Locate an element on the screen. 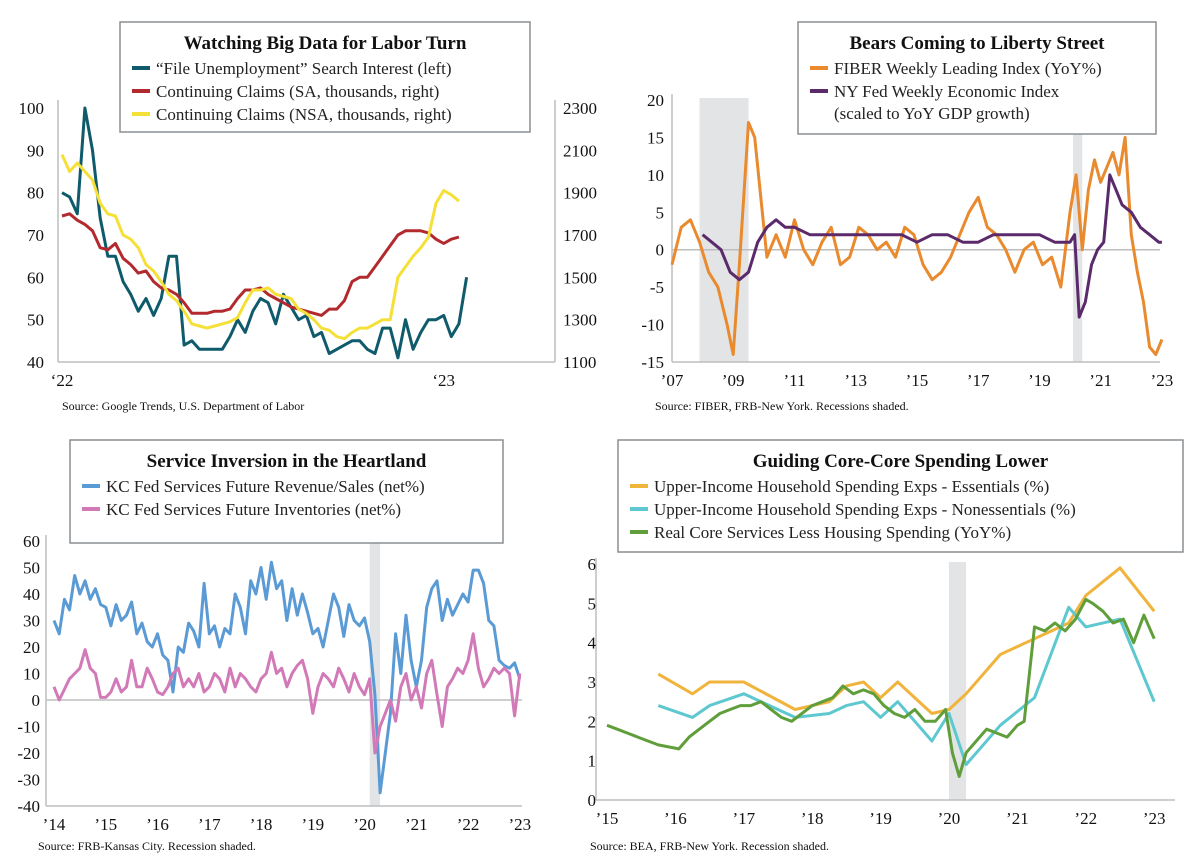 This screenshot has width=1200, height=864. y-tick-label: 6 is located at coordinates (592, 564).